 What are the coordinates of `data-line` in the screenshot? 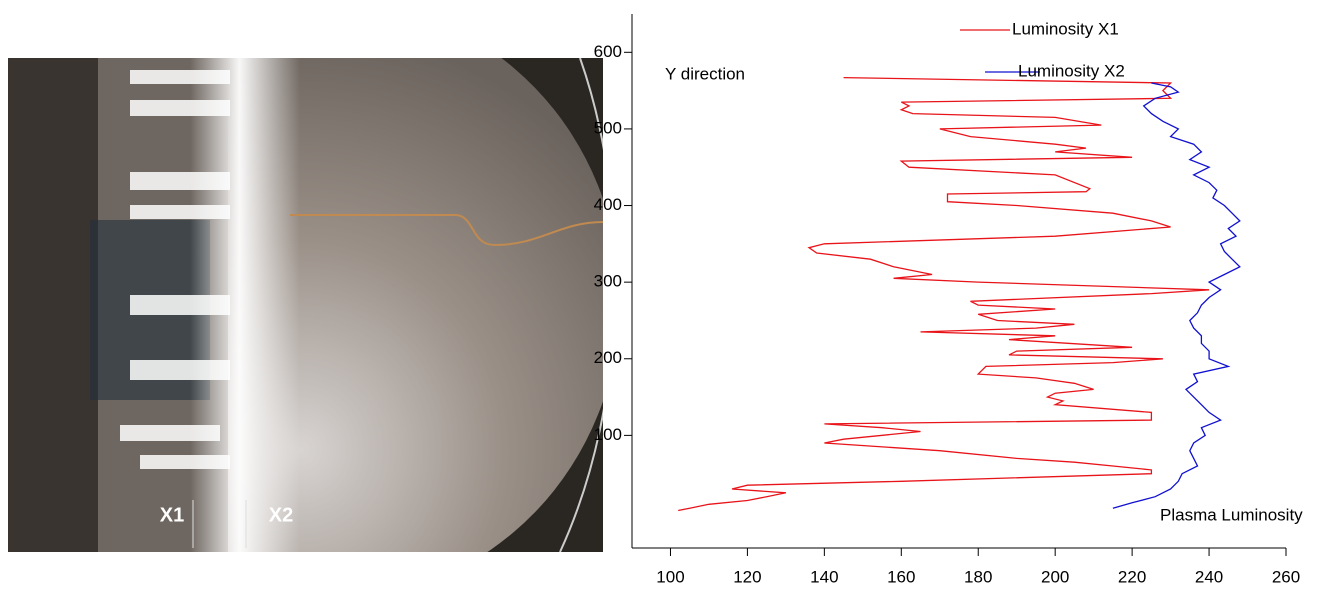 It's located at (1176, 295).